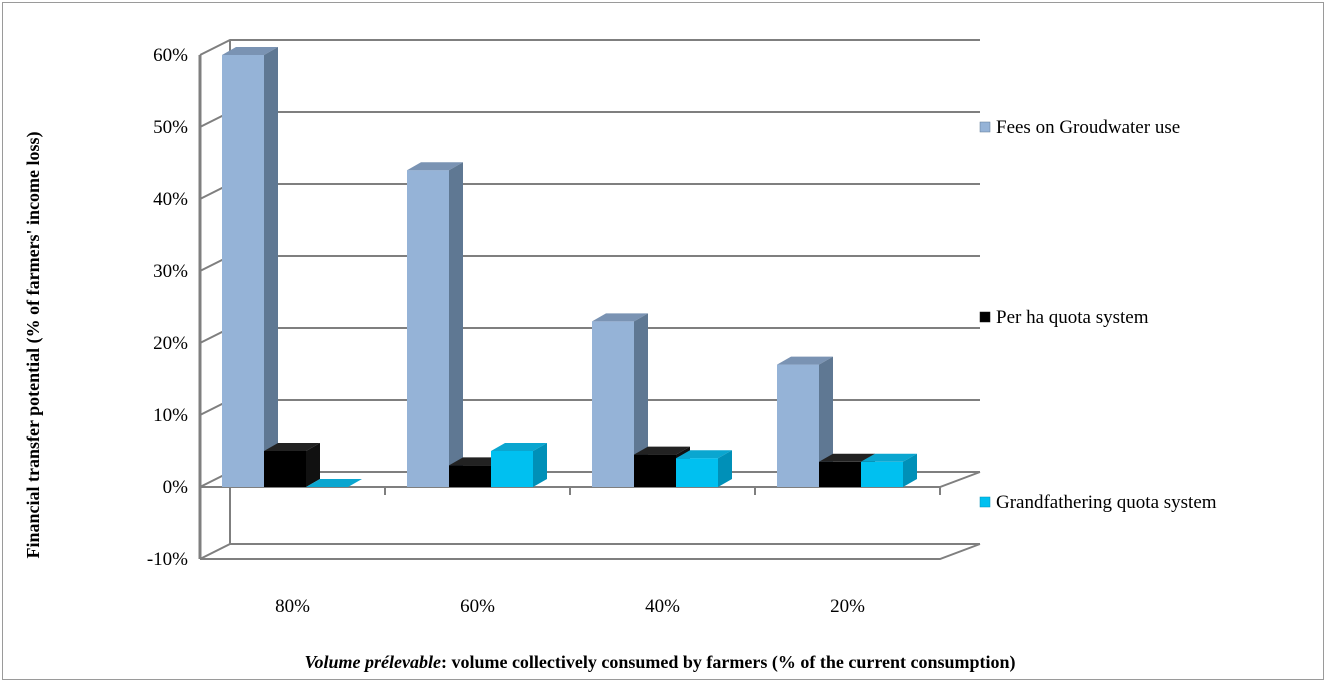 The width and height of the screenshot is (1328, 684). What do you see at coordinates (170, 127) in the screenshot?
I see `y-tick-label: 50%` at bounding box center [170, 127].